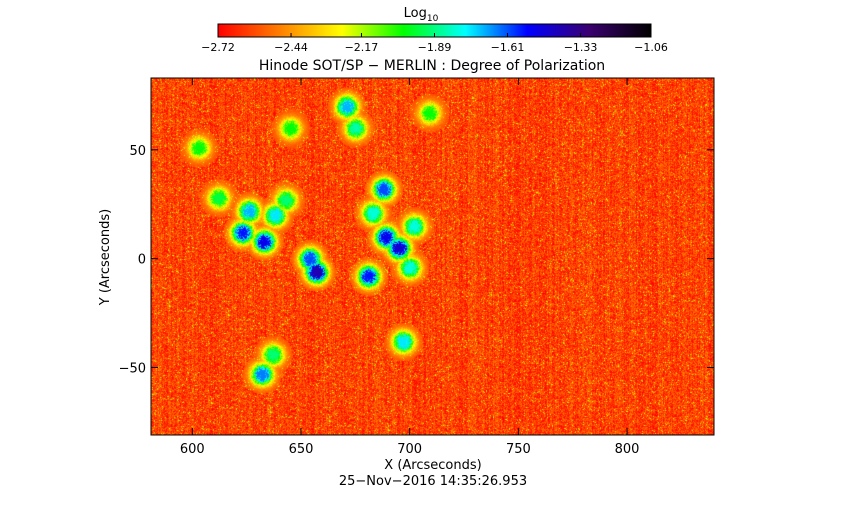 This screenshot has width=867, height=512. I want to click on y-tick-label: 0, so click(142, 260).